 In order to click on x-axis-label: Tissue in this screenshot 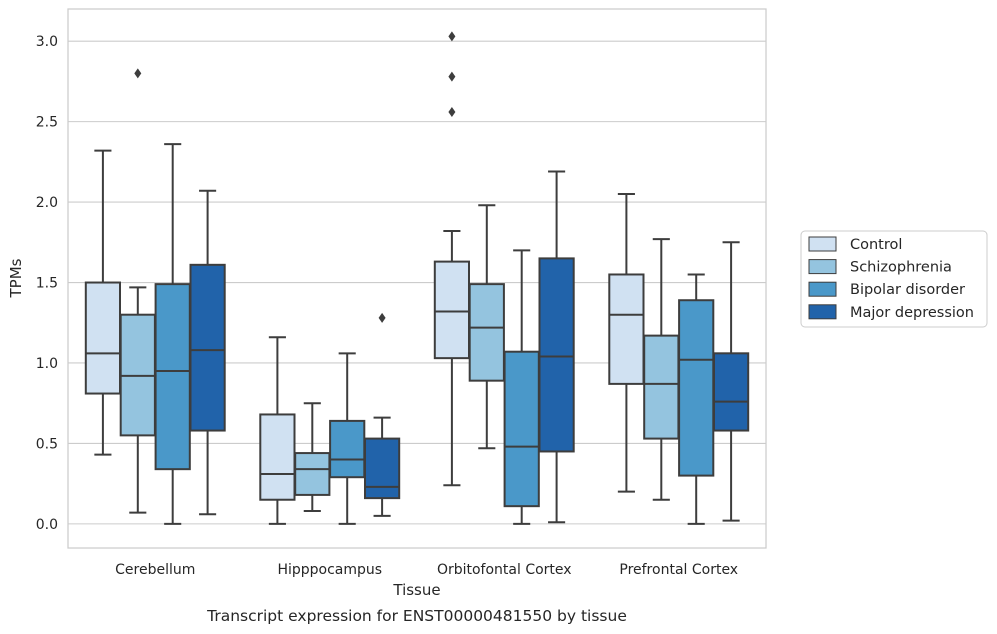, I will do `click(416, 590)`.